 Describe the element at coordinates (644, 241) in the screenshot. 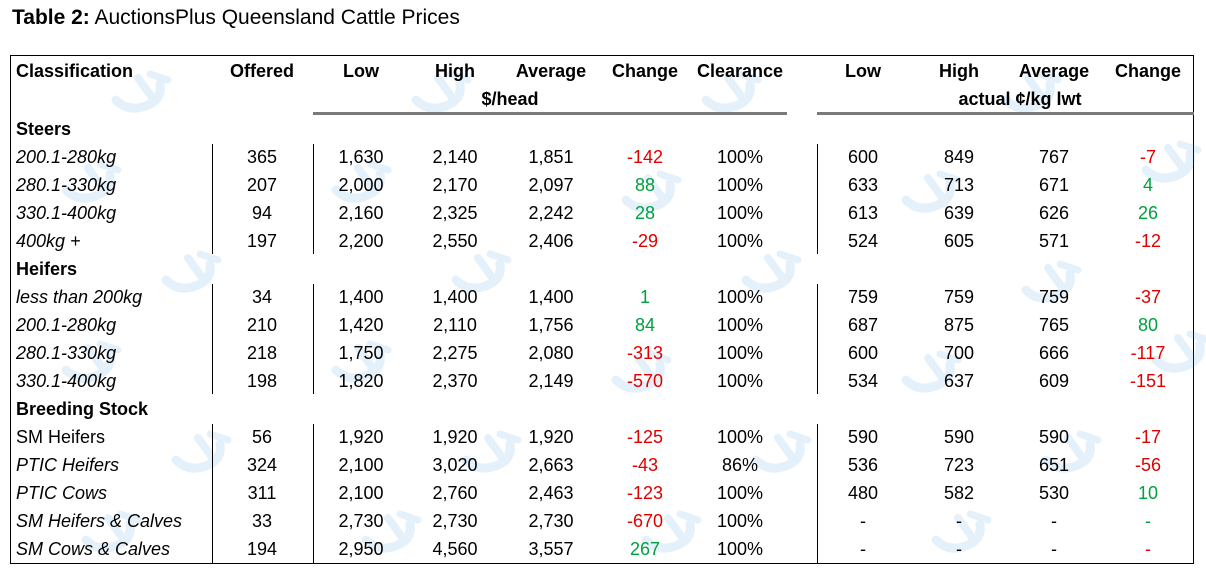

I see `cell-change: -29` at that location.